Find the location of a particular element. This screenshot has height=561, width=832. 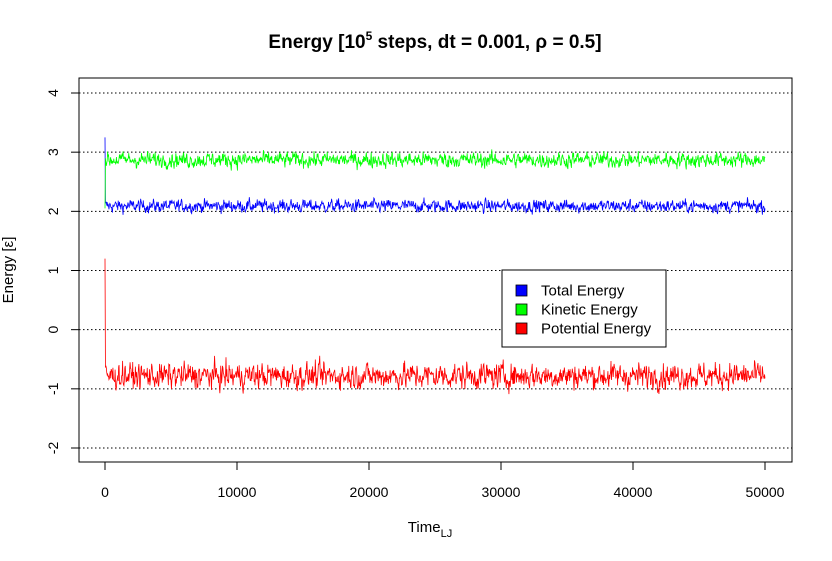

y-tick-label: 0 is located at coordinates (53, 330).